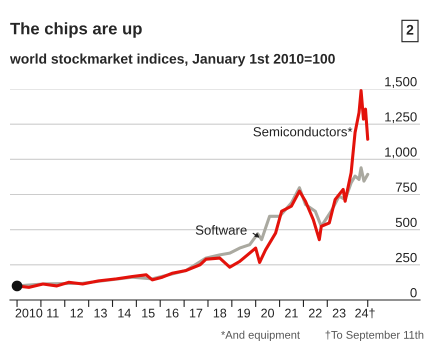 This screenshot has height=347, width=431. I want to click on chart-title: The chips are up, so click(76, 30).